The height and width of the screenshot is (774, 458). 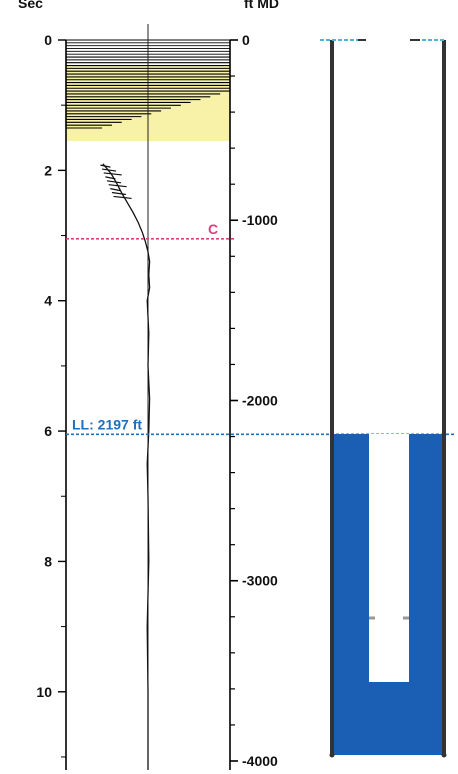 What do you see at coordinates (30, 5) in the screenshot?
I see `left-axis-title: Sec` at bounding box center [30, 5].